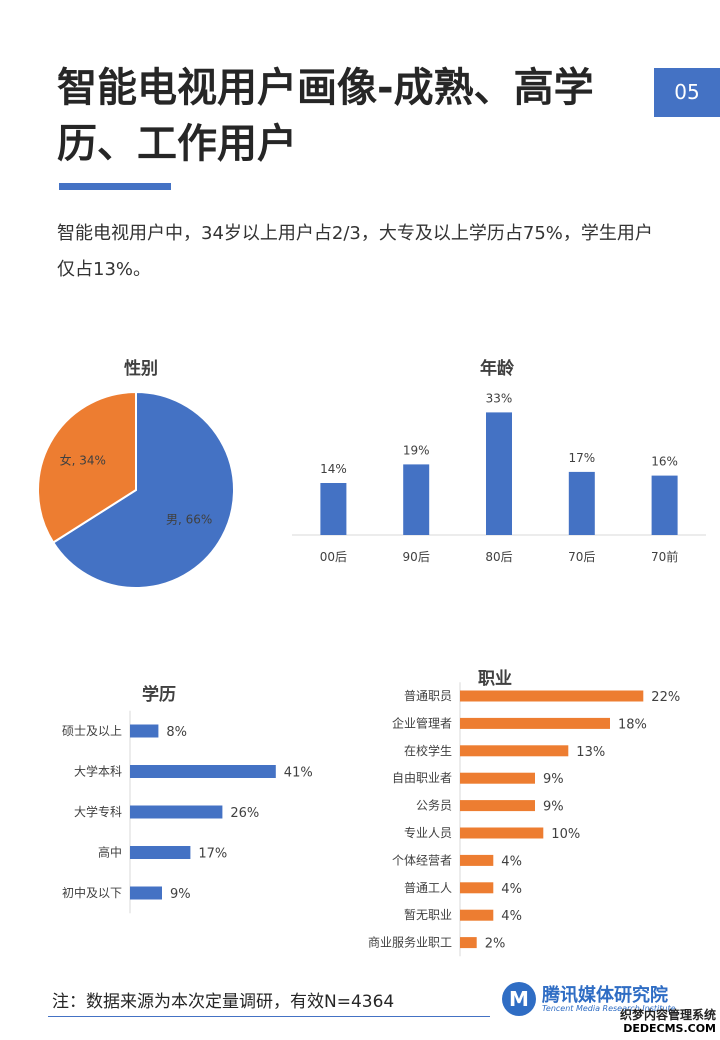  What do you see at coordinates (428, 832) in the screenshot?
I see `occupation-tick-label: 专业人员` at bounding box center [428, 832].